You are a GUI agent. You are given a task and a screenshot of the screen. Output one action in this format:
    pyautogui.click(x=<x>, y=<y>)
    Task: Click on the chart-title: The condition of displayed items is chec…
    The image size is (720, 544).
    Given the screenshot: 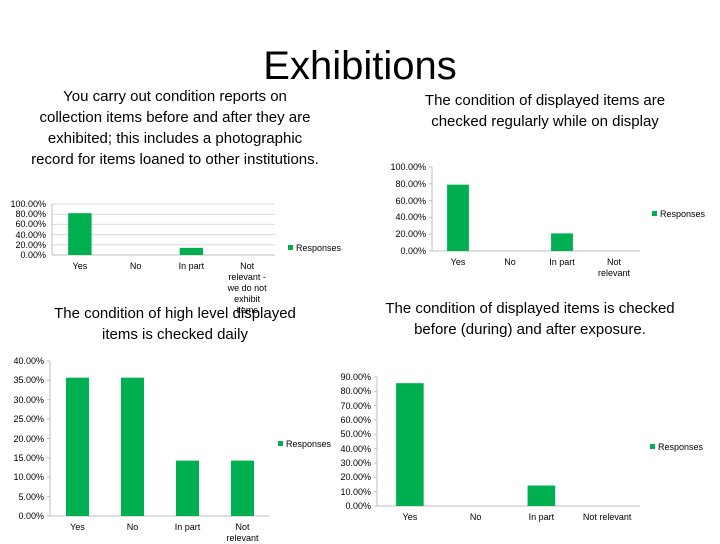 What is the action you would take?
    pyautogui.click(x=530, y=319)
    